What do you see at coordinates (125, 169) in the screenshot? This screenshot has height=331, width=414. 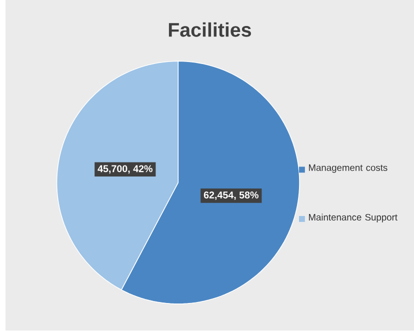 I see `data-label: 45,700, 42%` at bounding box center [125, 169].